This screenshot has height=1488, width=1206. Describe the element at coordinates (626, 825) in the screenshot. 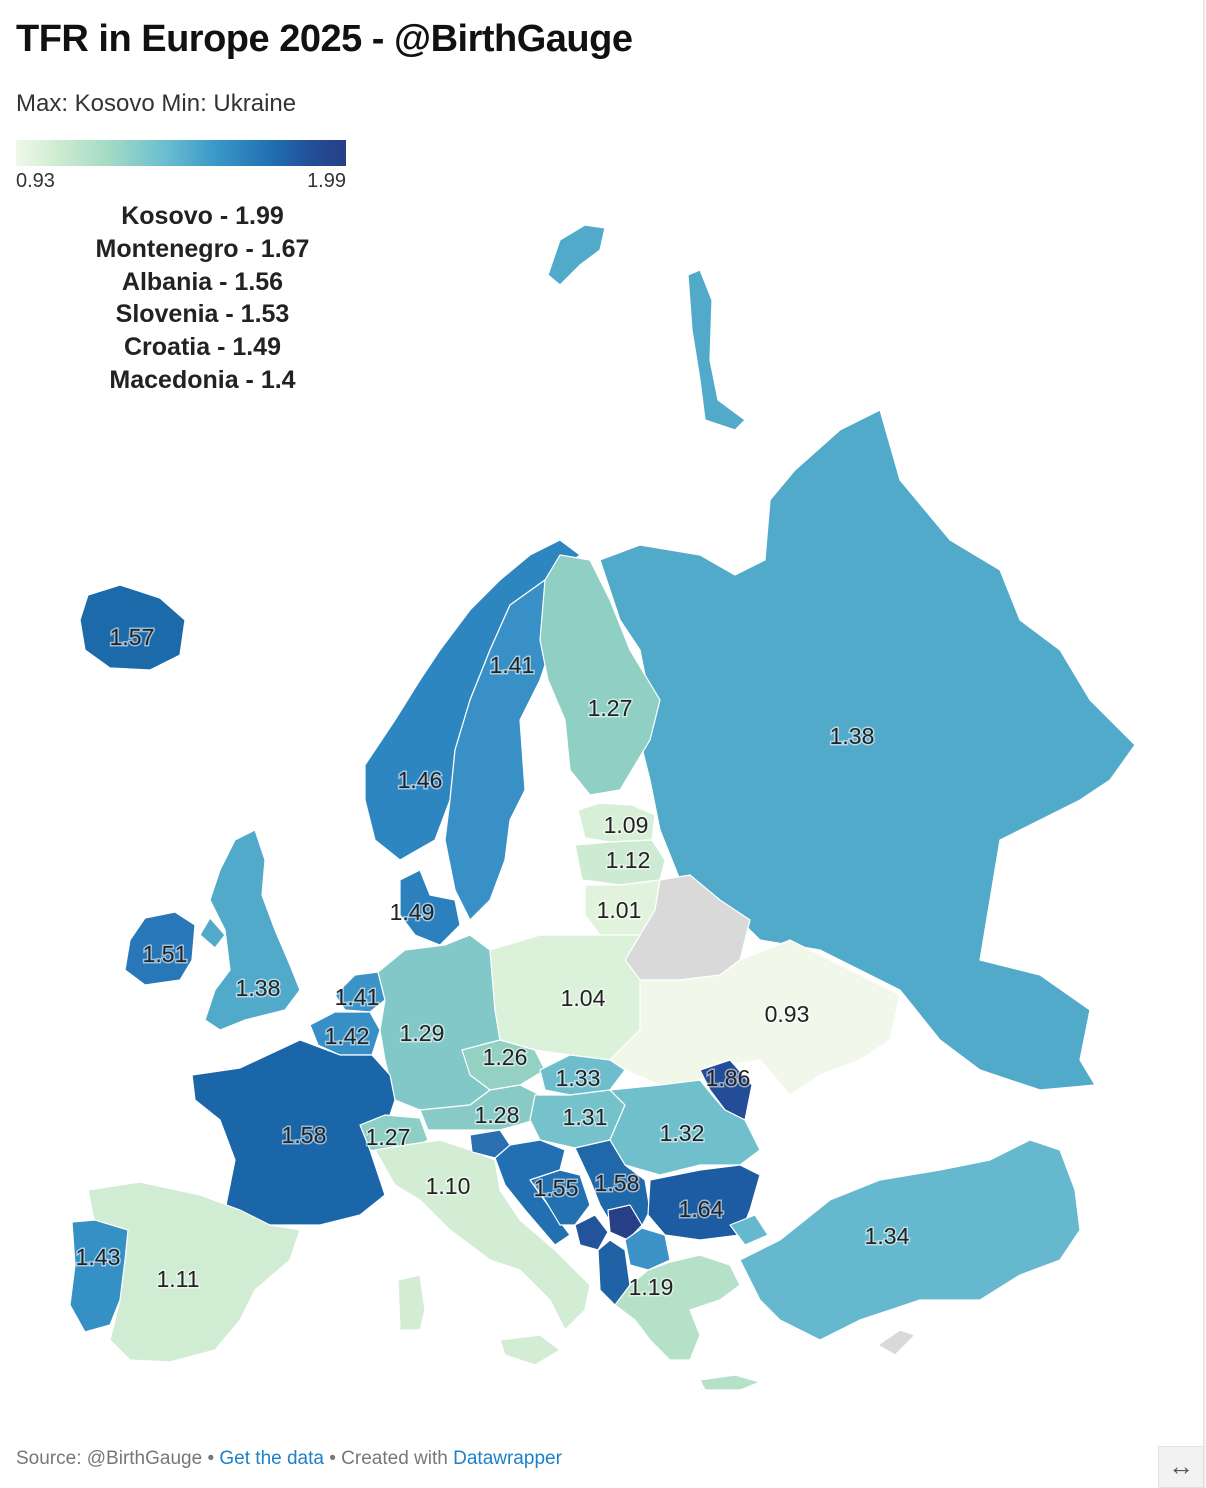

I see `value-label-estonia: 1.09` at that location.